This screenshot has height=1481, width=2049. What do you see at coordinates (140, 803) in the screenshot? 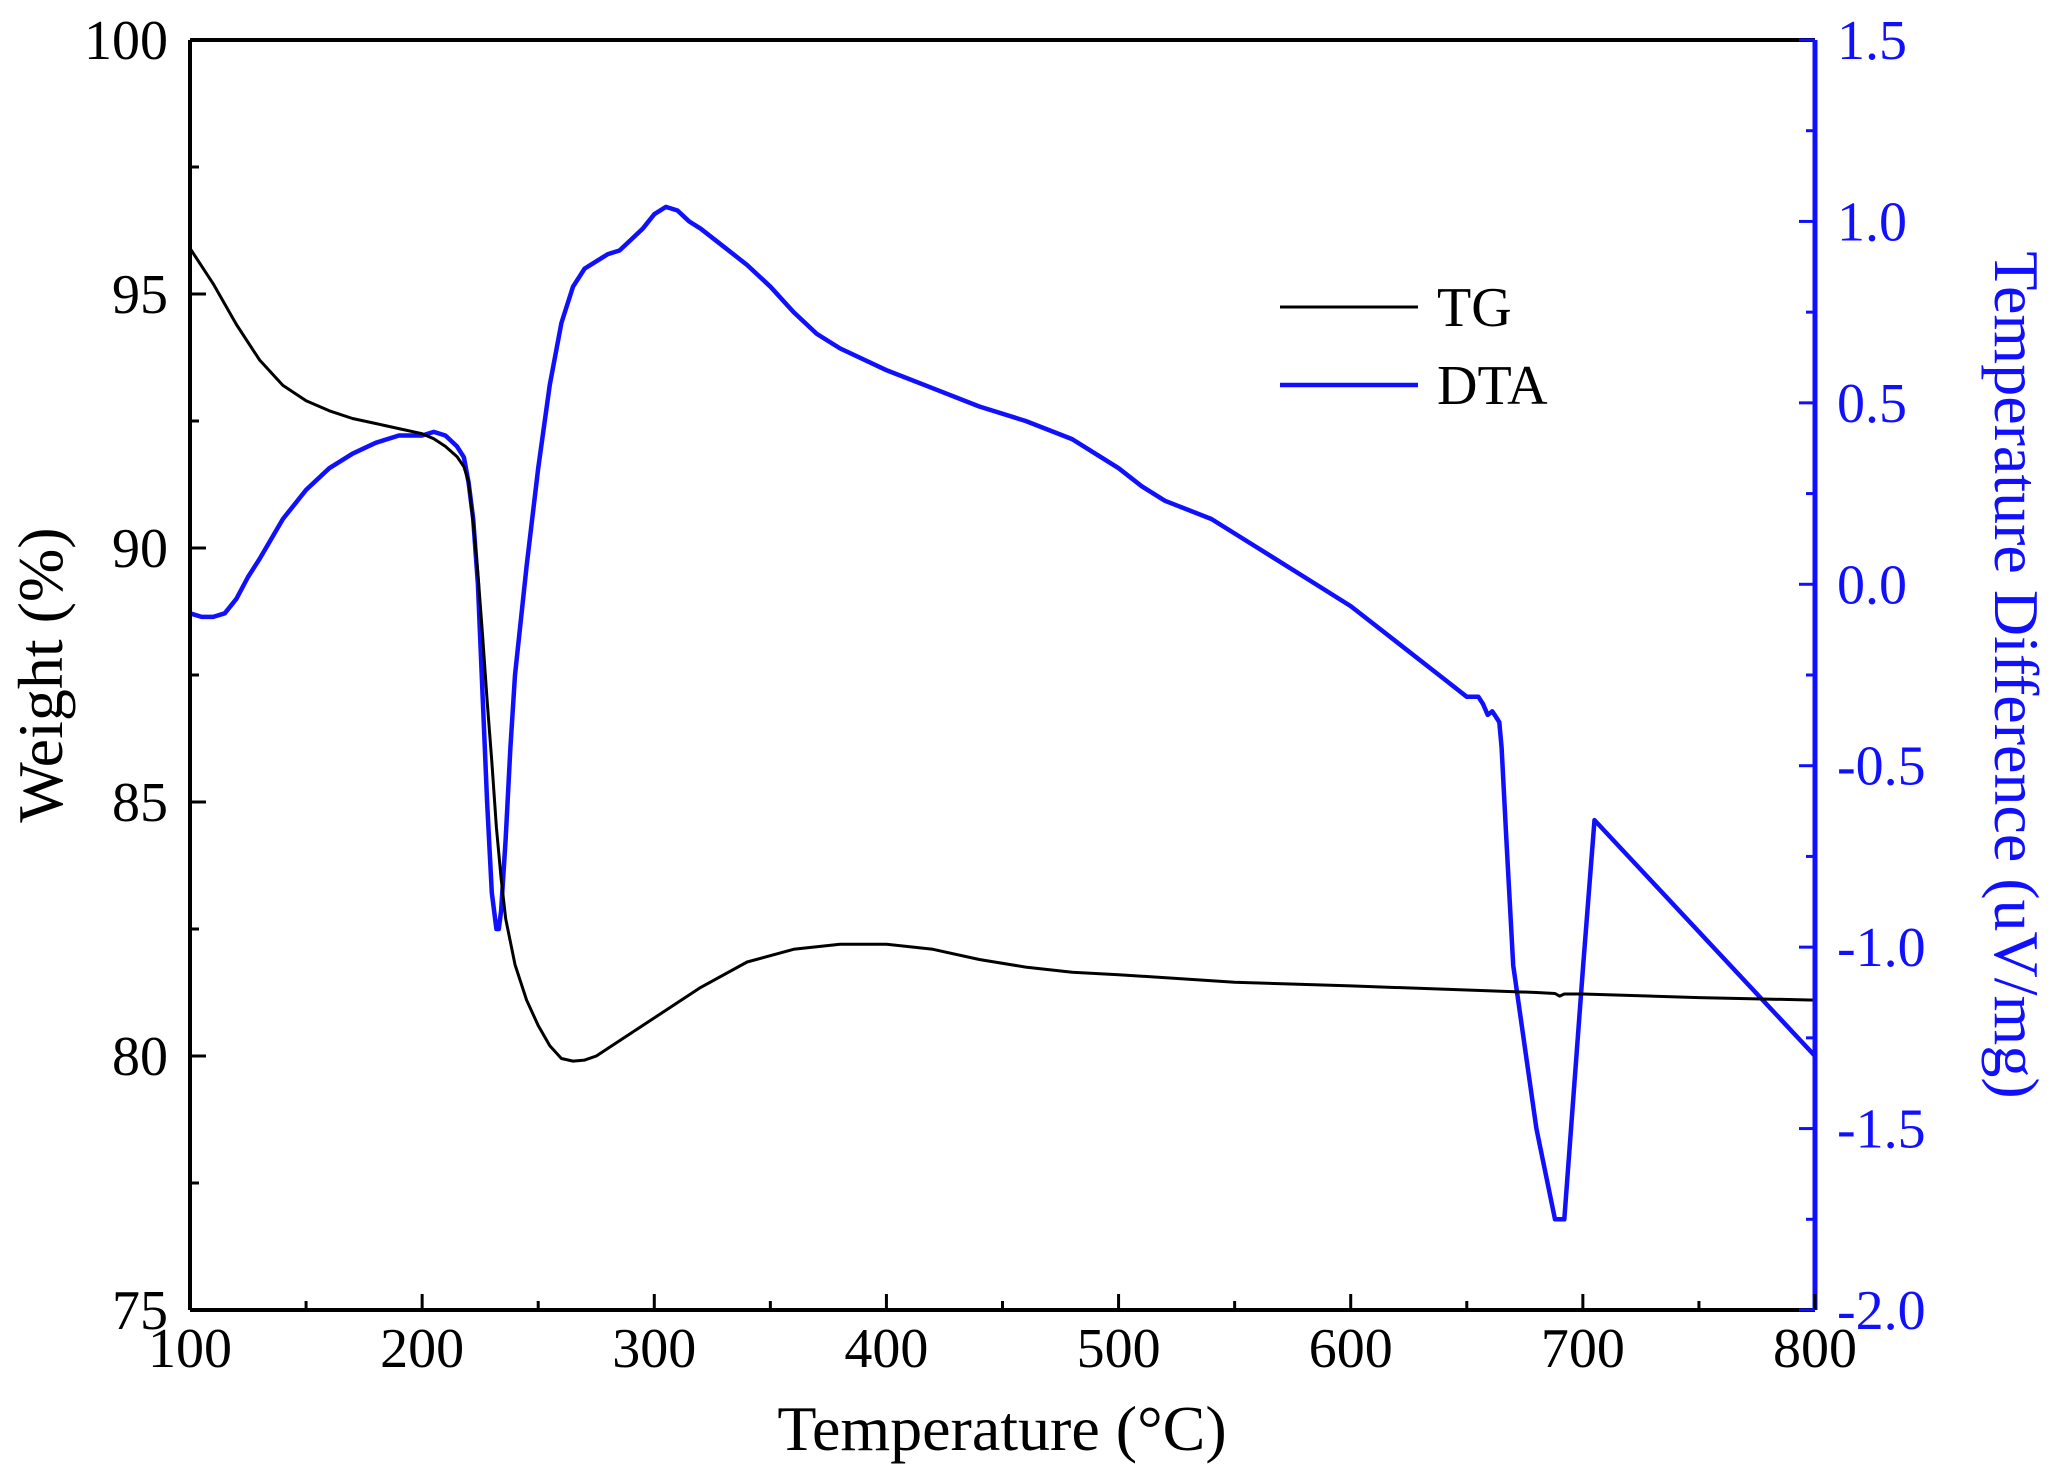
I see `y-left-tick-label: 85` at bounding box center [140, 803].